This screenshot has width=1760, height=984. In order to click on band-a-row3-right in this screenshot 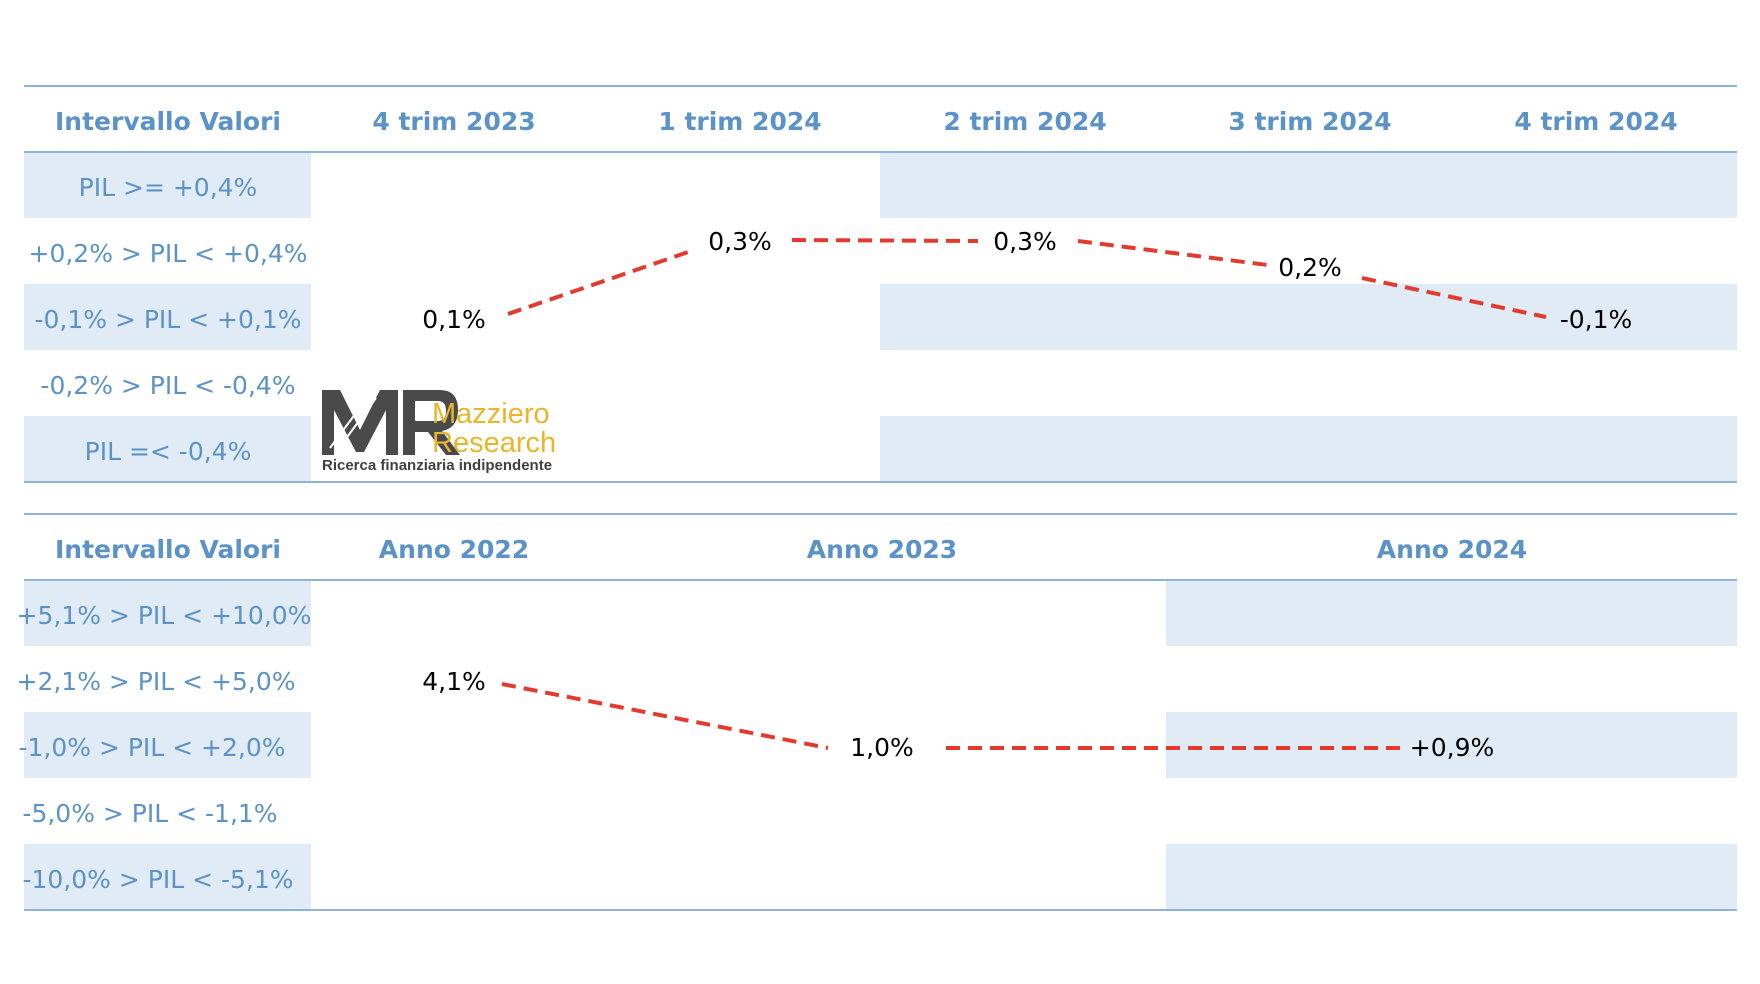, I will do `click(1451, 745)`.